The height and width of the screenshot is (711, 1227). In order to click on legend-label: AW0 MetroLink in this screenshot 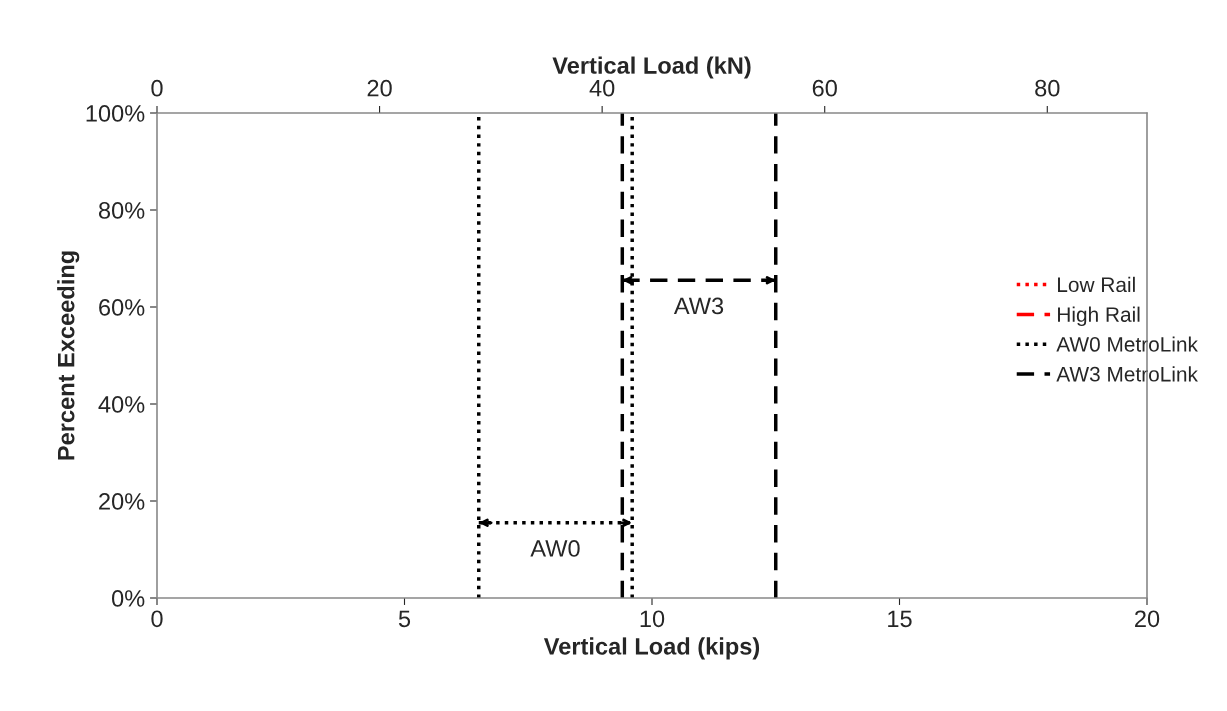, I will do `click(1127, 344)`.